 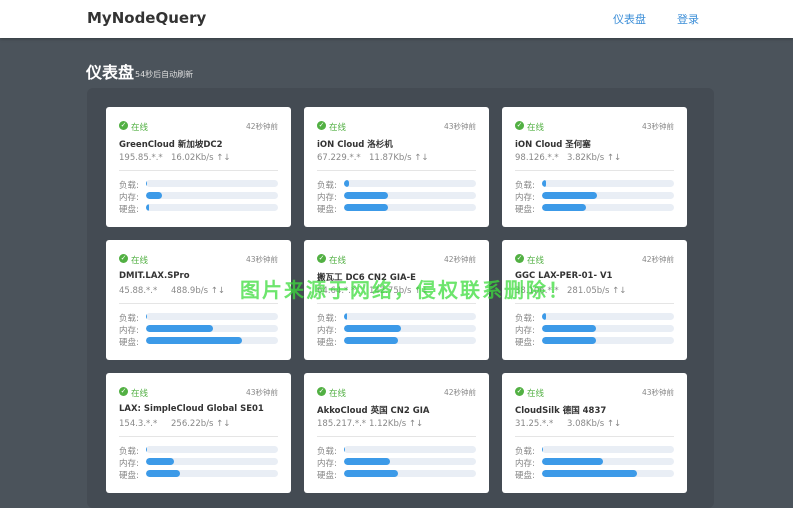 I want to click on node-ip: 67.229.*.*, so click(x=339, y=158).